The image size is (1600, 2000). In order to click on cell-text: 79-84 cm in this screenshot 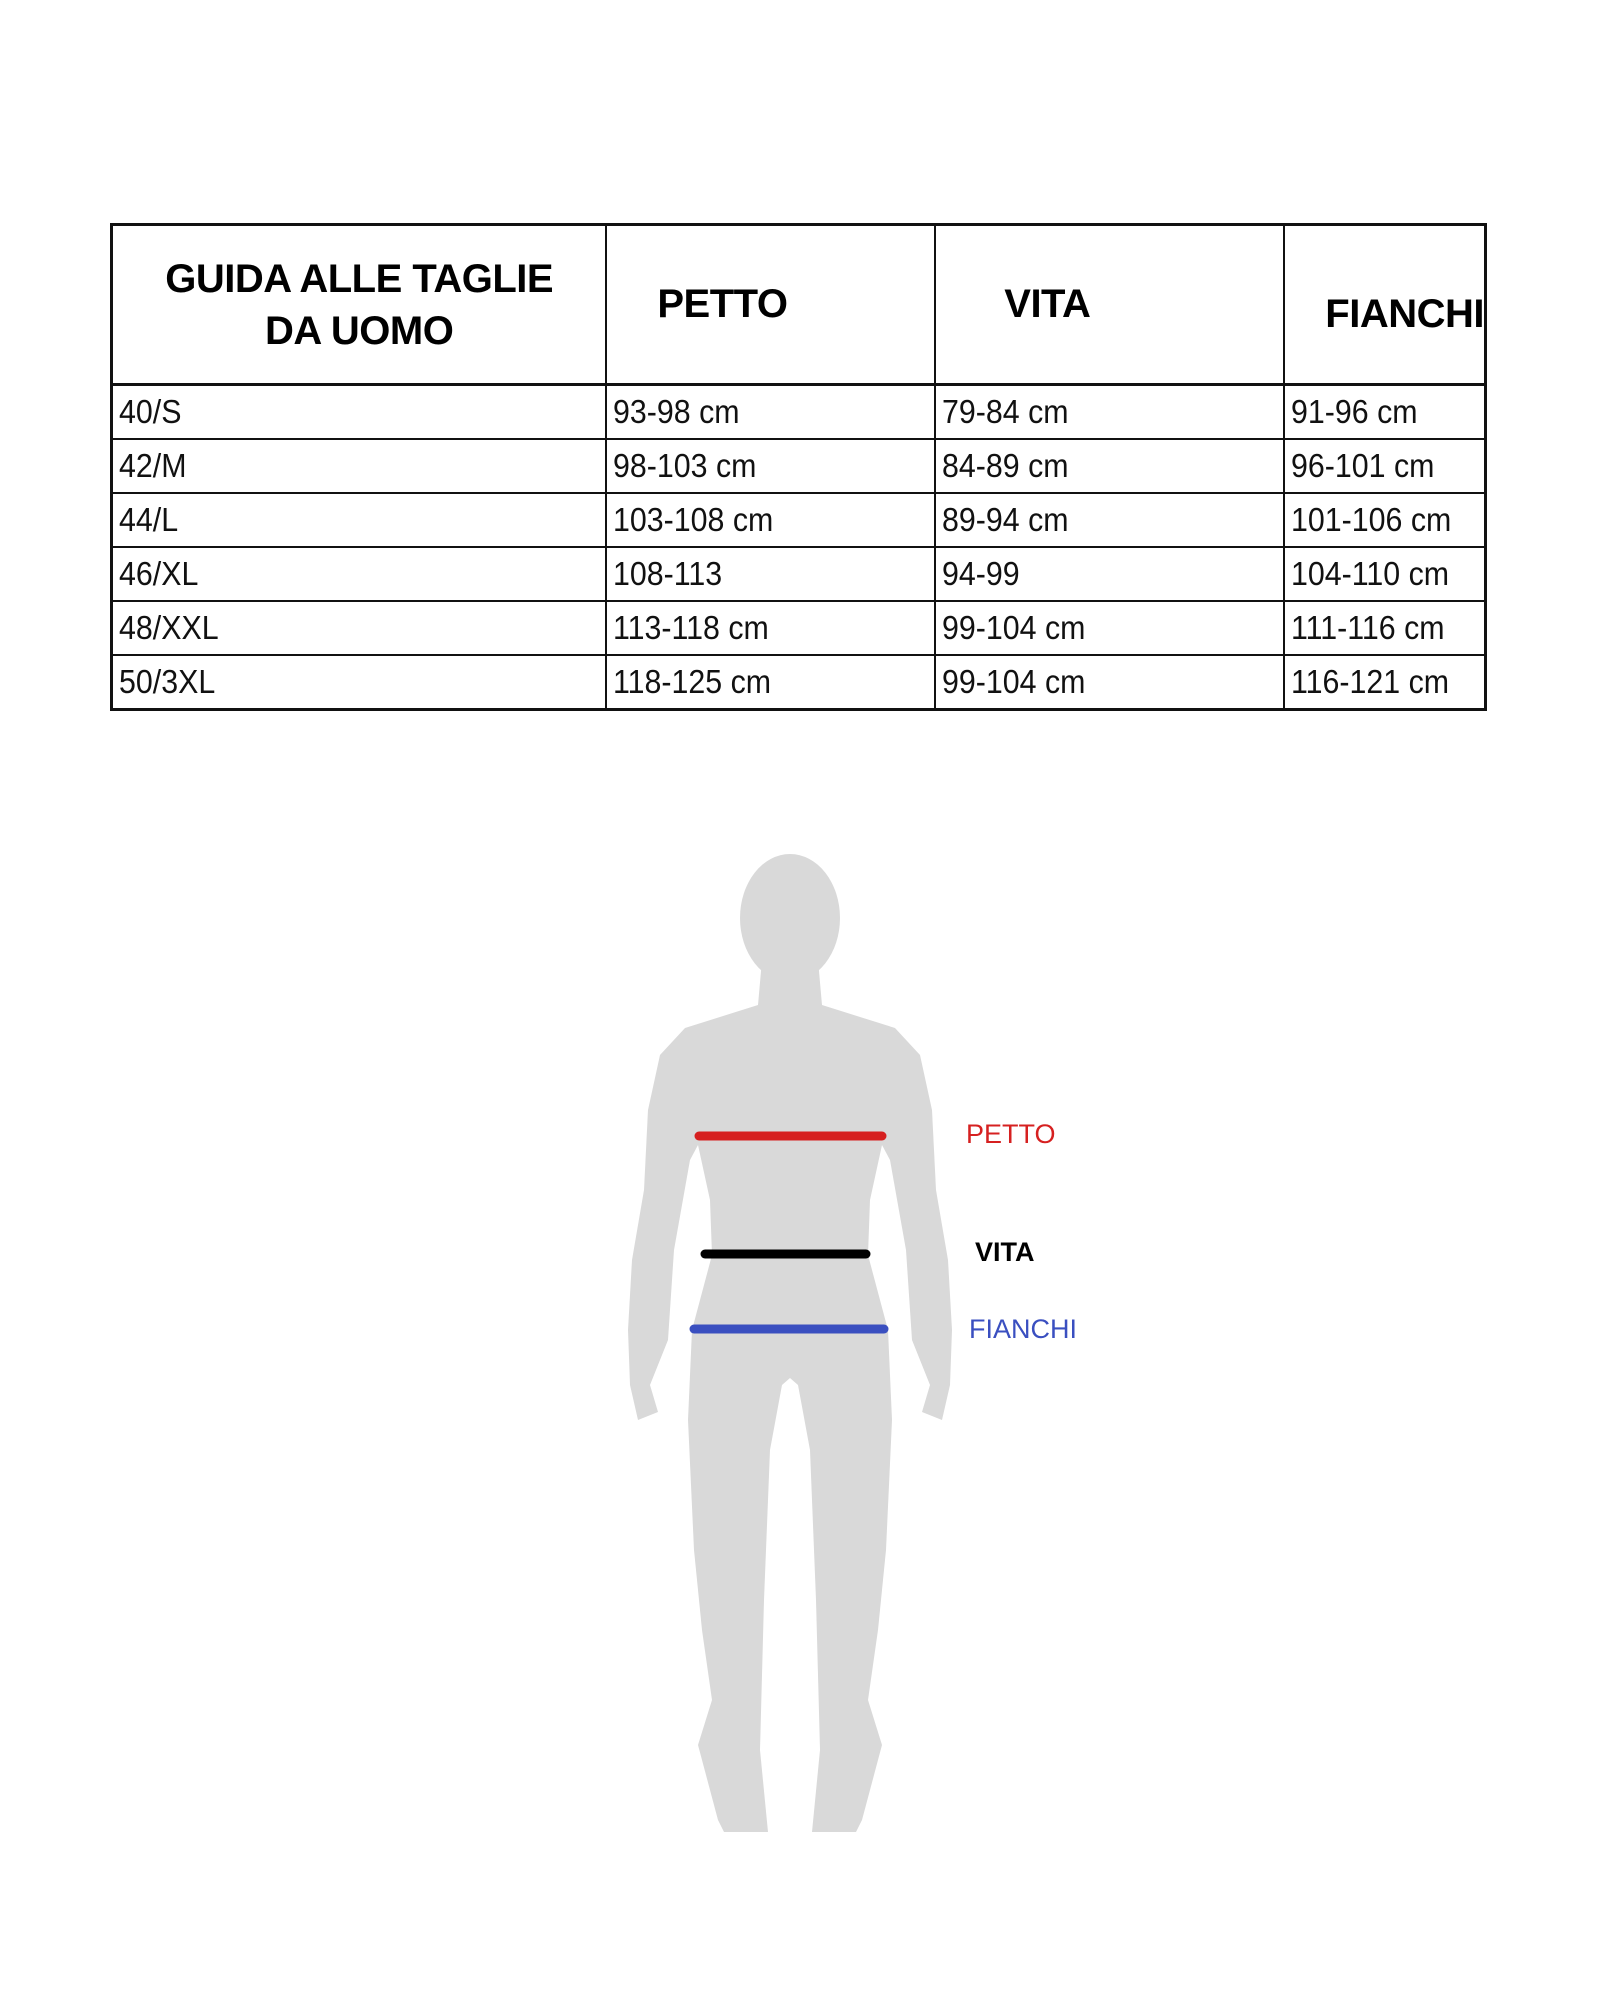, I will do `click(1005, 411)`.